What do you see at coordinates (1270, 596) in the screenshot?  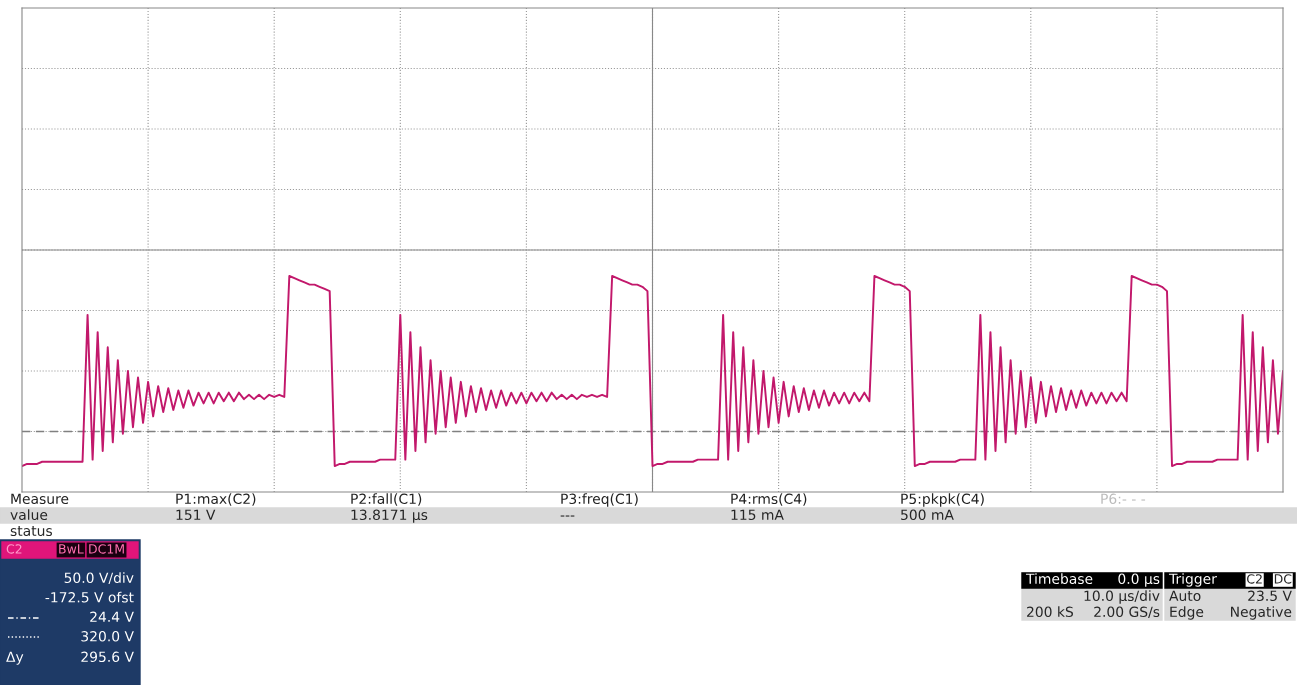 I see `text: 23.5 V` at bounding box center [1270, 596].